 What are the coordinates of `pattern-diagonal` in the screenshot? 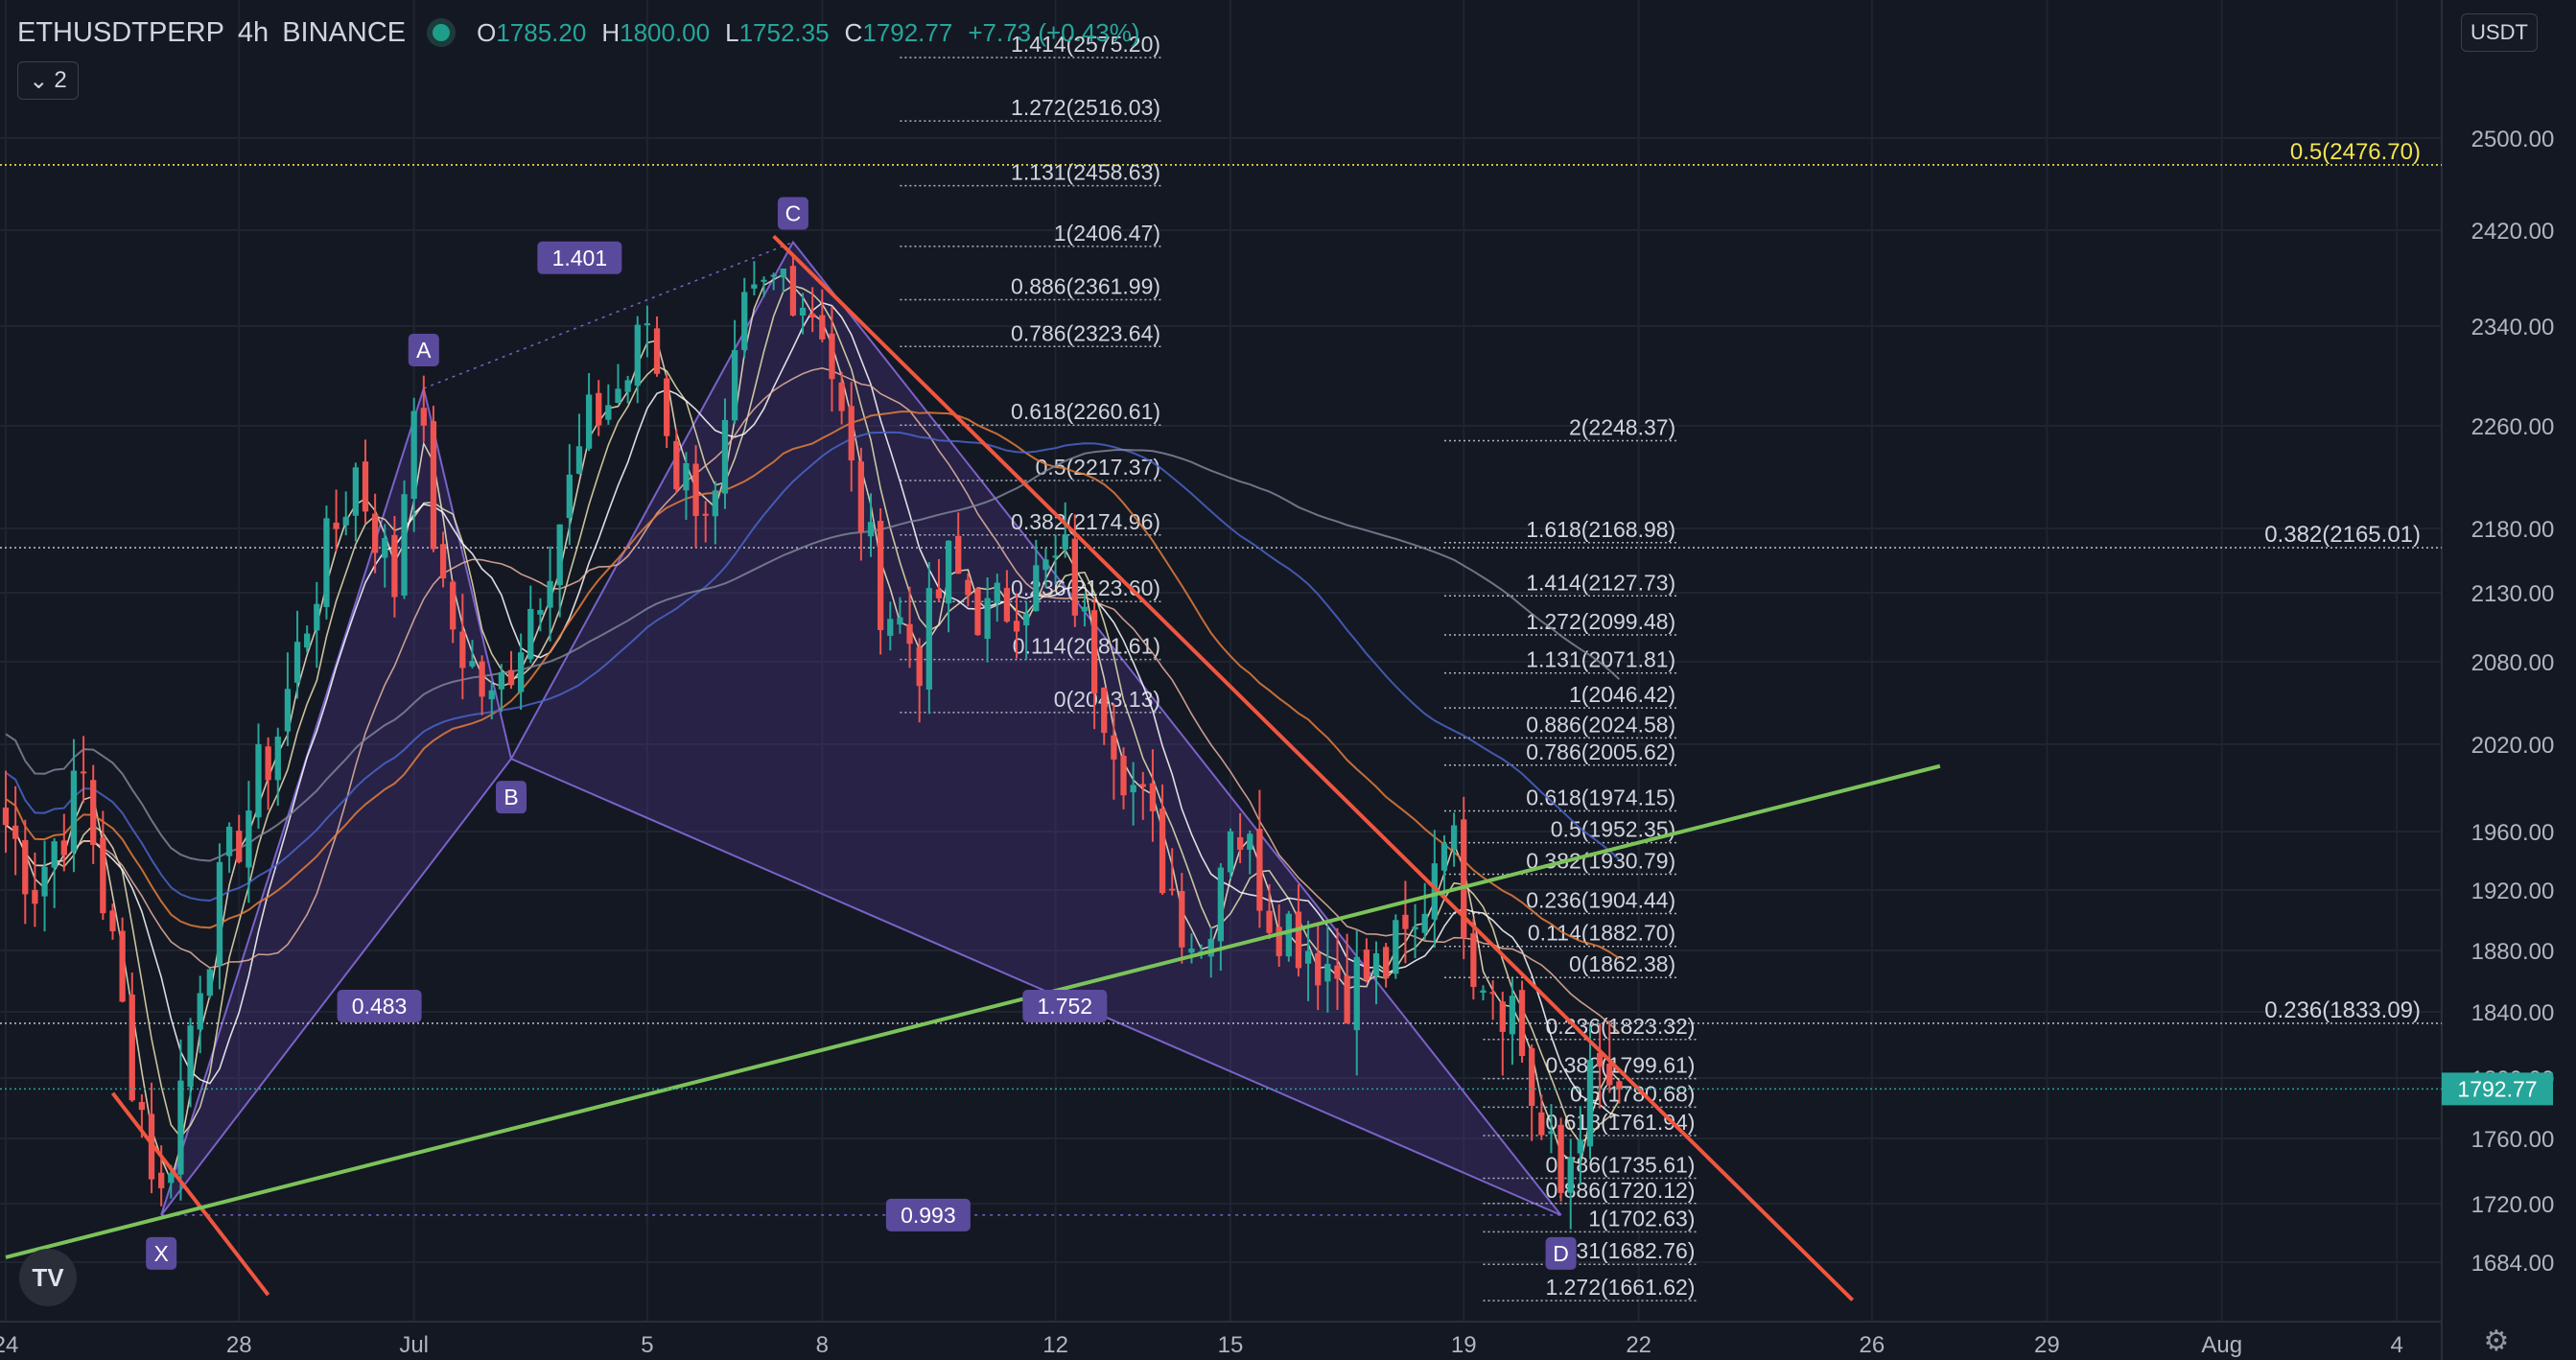 It's located at (1035, 987).